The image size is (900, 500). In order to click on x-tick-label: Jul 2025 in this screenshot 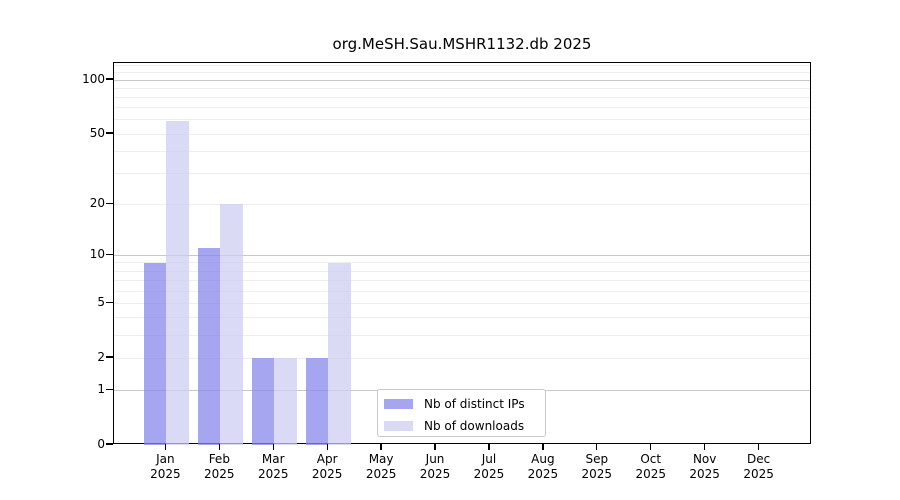, I will do `click(489, 466)`.